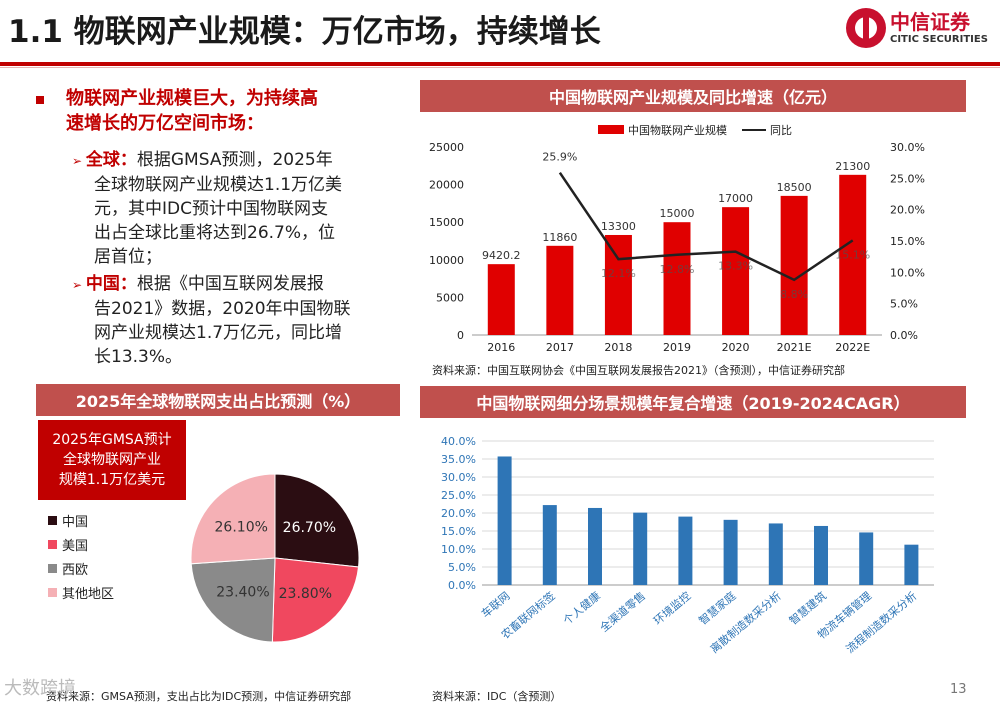 The width and height of the screenshot is (1000, 705). Describe the element at coordinates (907, 147) in the screenshot. I see `right-axis-tick: 30.0%` at that location.